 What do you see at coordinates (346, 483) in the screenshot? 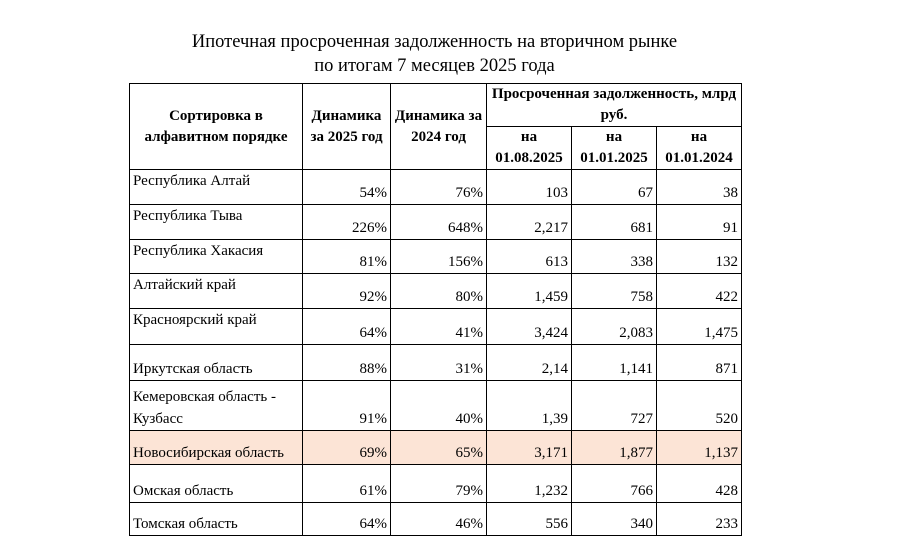
I see `dynamics-2025: 61%` at bounding box center [346, 483].